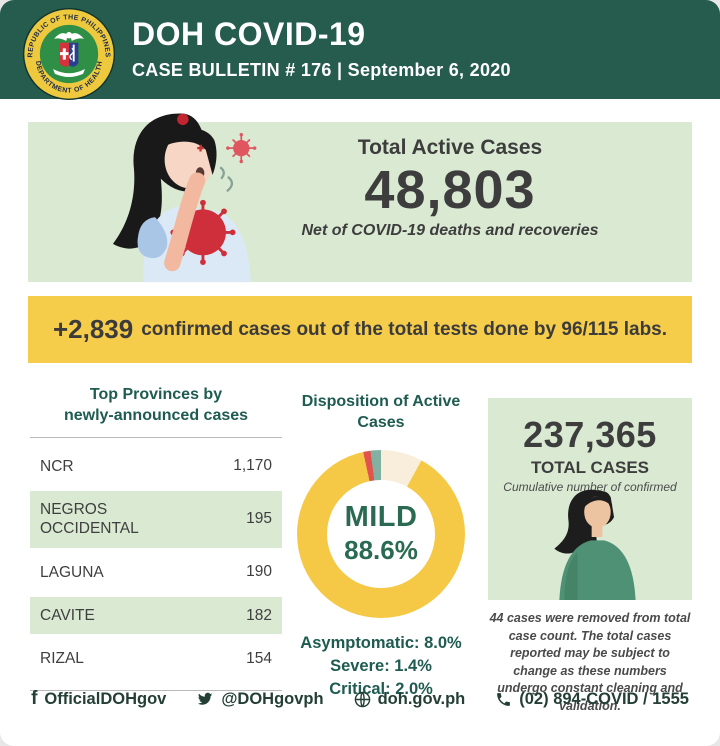 The height and width of the screenshot is (746, 720). What do you see at coordinates (504, 699) in the screenshot?
I see `phone-icon` at bounding box center [504, 699].